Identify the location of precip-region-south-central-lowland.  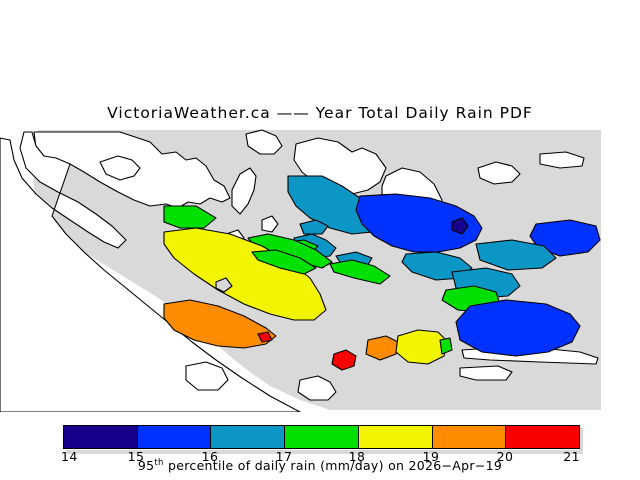
(245, 274).